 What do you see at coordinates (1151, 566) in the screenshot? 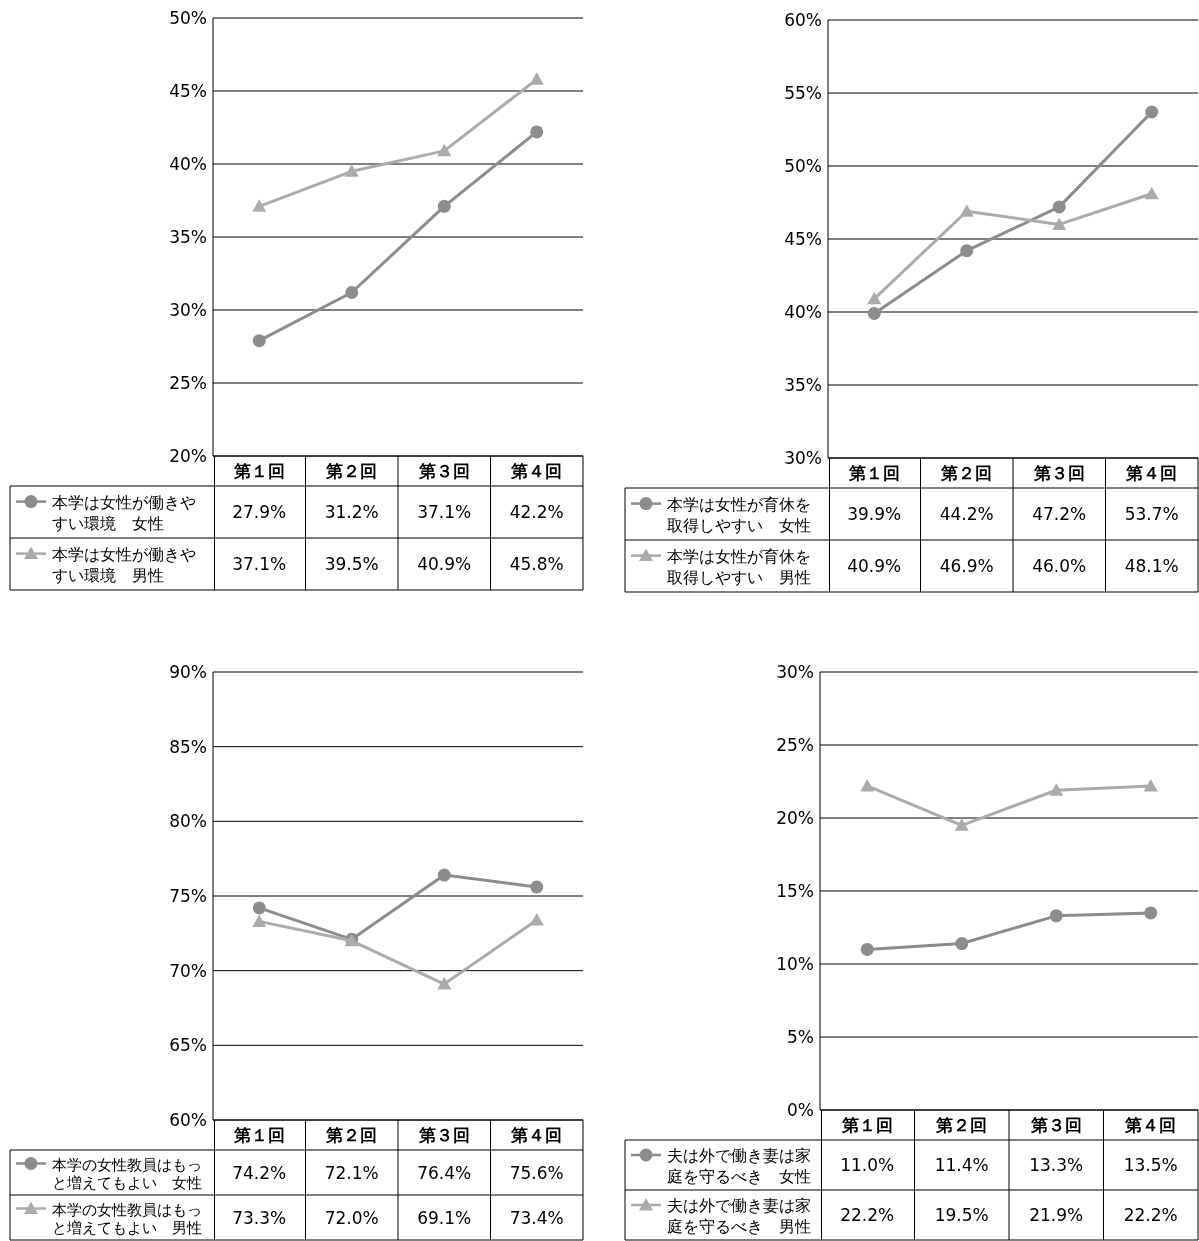
I see `data-label: 48.1%` at bounding box center [1151, 566].